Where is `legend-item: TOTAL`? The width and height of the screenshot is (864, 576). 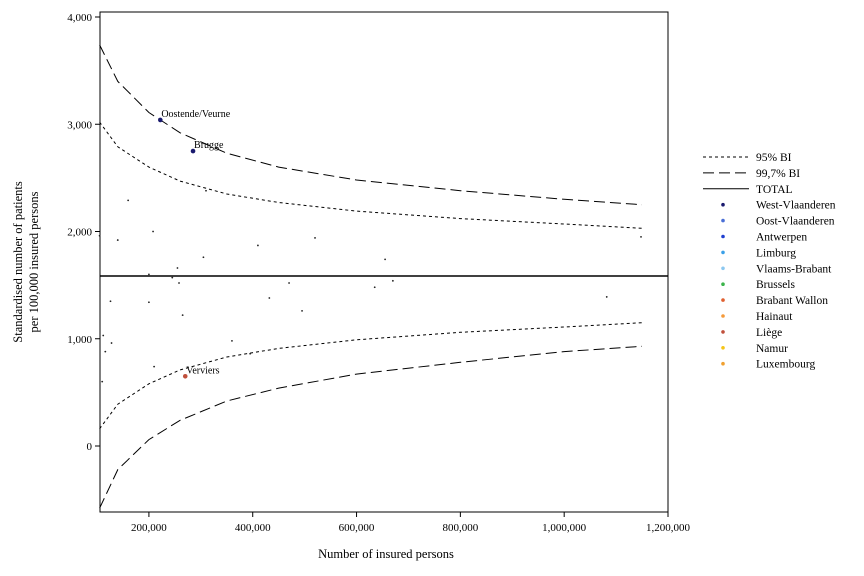
legend-item: TOTAL is located at coordinates (748, 190).